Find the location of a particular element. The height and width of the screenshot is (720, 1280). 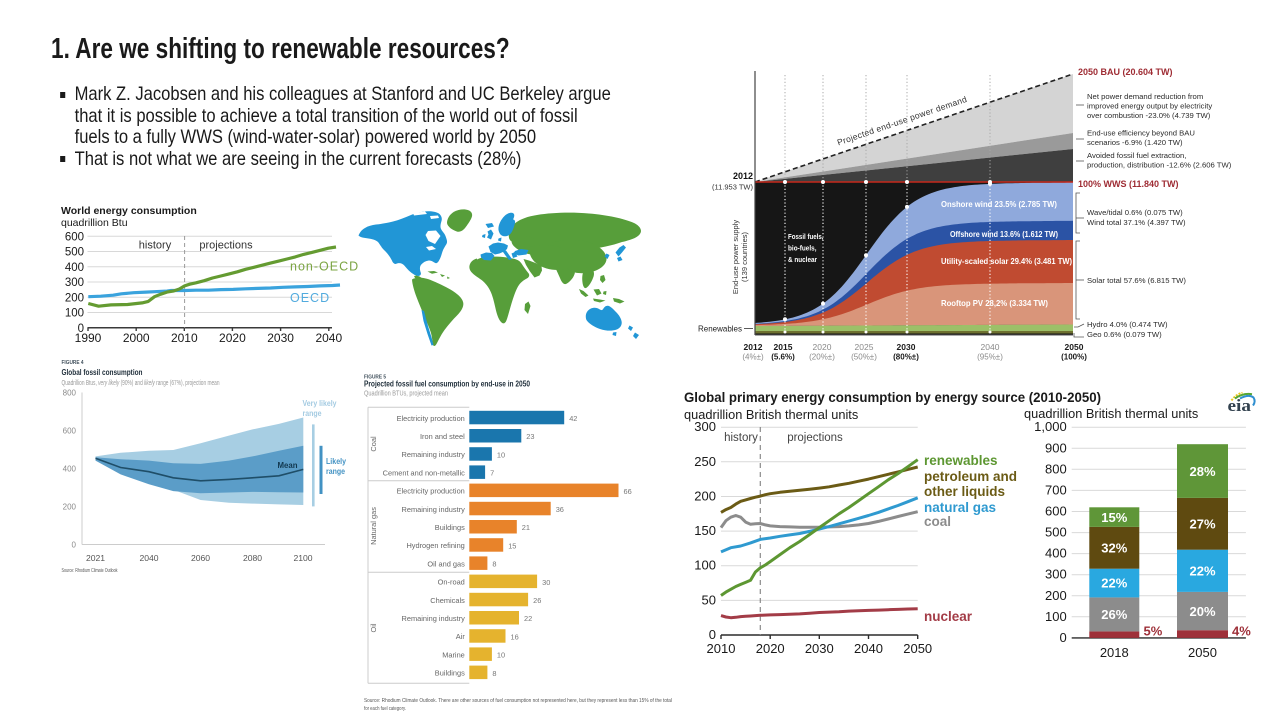

svg-text: quadrillion Btu is located at coordinates (94, 223).